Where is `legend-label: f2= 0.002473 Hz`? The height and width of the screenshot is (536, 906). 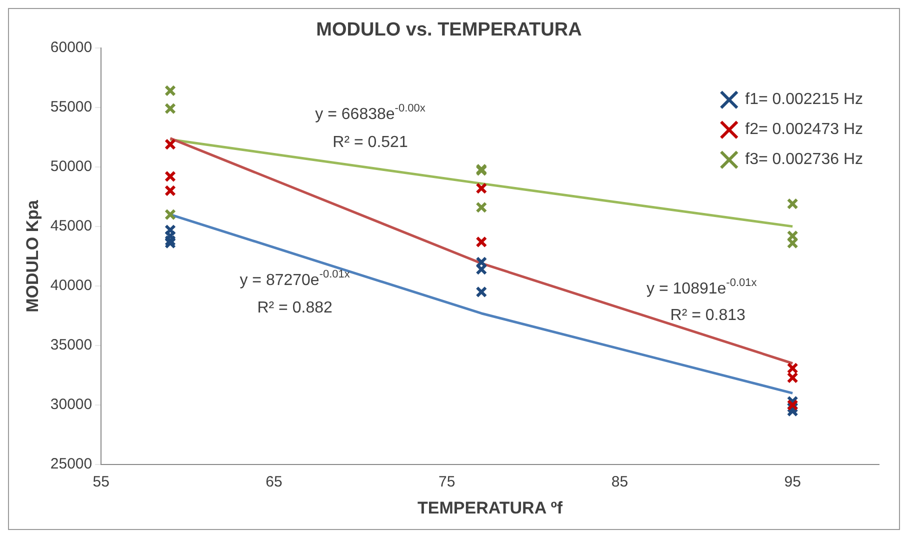 legend-label: f2= 0.002473 Hz is located at coordinates (804, 129).